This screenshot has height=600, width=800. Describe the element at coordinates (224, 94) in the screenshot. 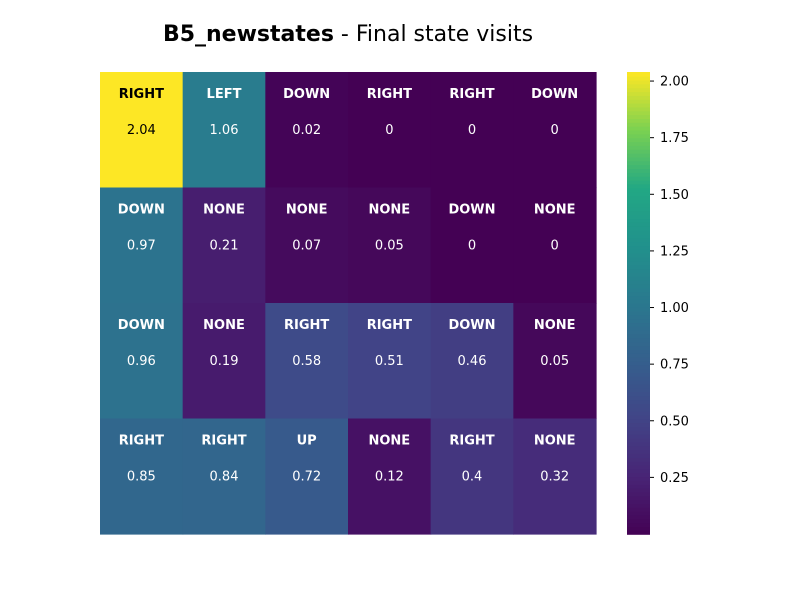

I see `cell-action-label: LEFT` at that location.